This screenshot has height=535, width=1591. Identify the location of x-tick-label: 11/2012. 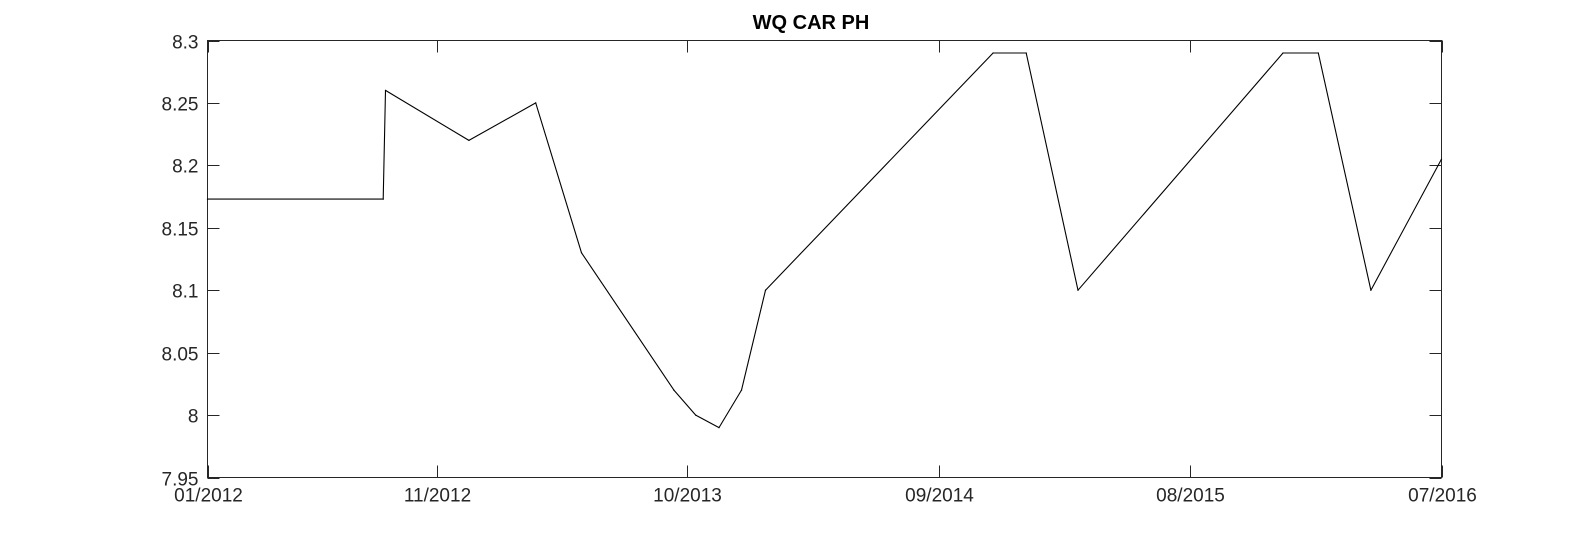
(437, 496).